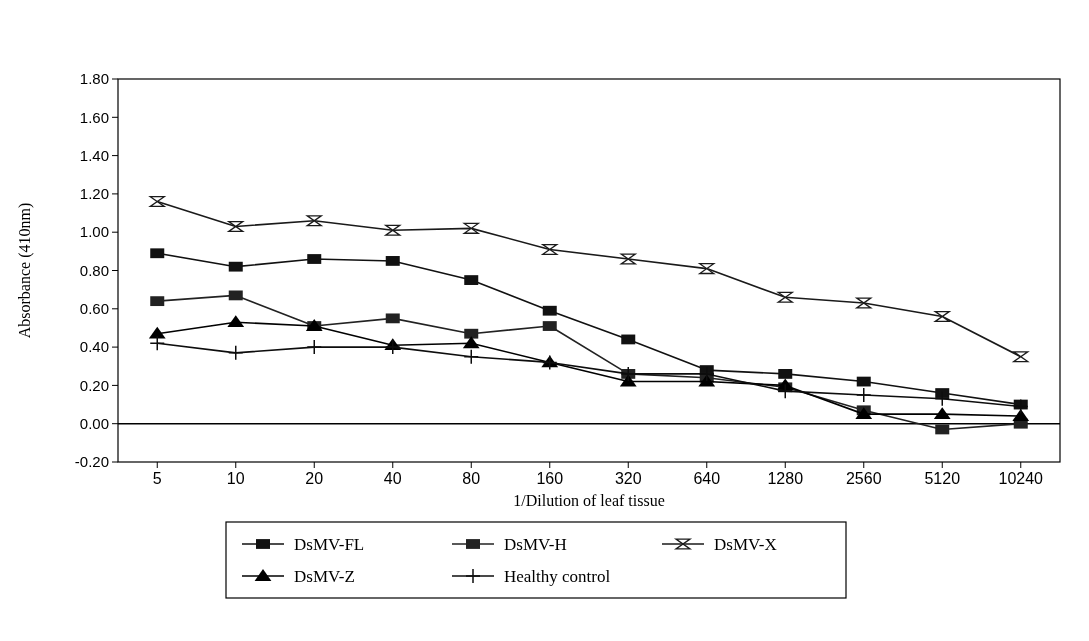 This screenshot has width=1089, height=641. What do you see at coordinates (329, 544) in the screenshot?
I see `legend-label: DsMV-FL` at bounding box center [329, 544].